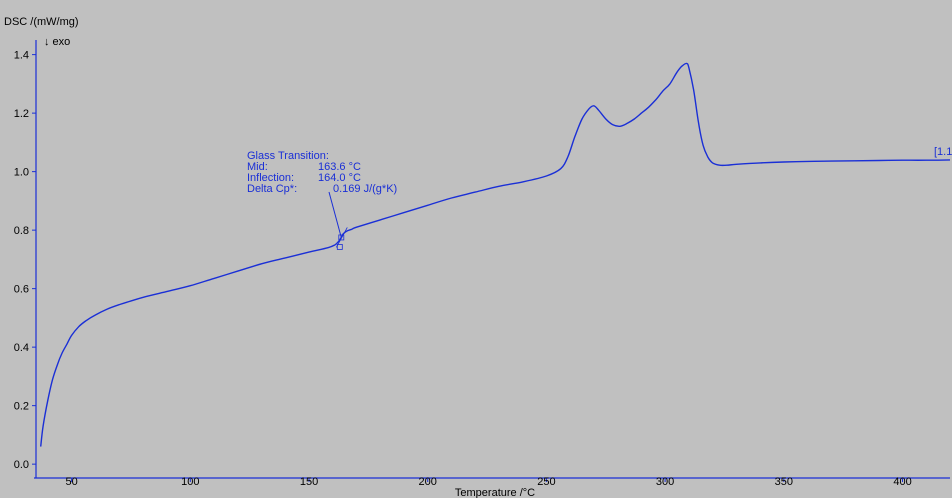  What do you see at coordinates (57, 42) in the screenshot?
I see `exo-direction-label: ↓ exo` at bounding box center [57, 42].